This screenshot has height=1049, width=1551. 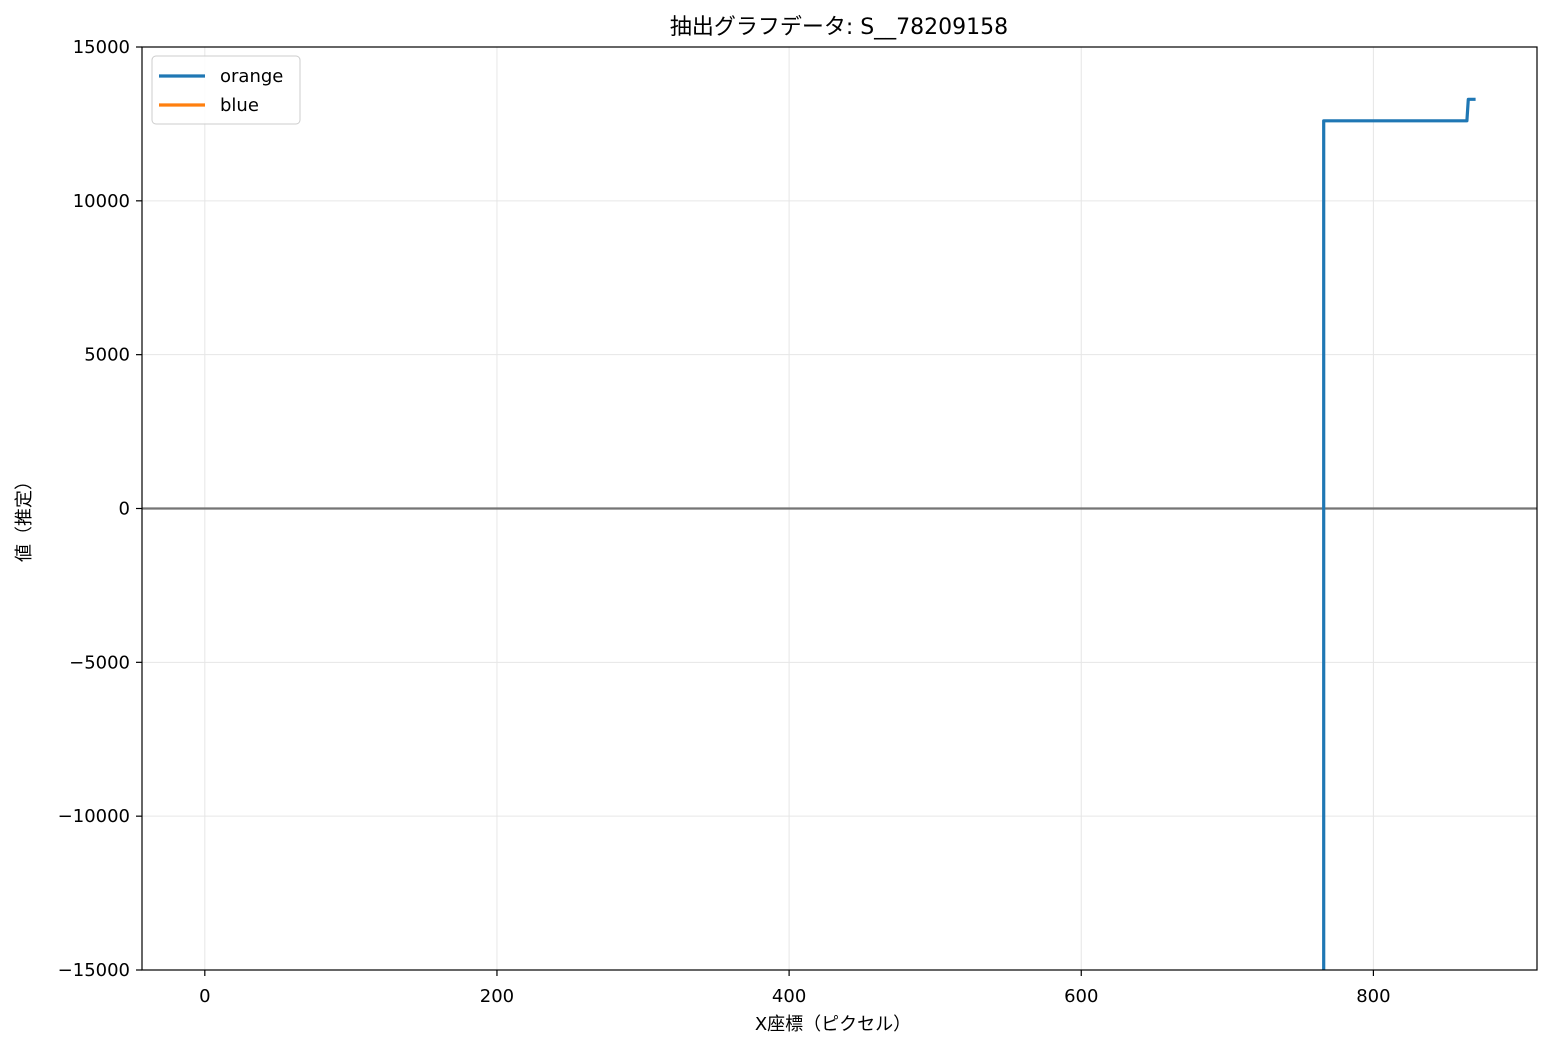 What do you see at coordinates (101, 47) in the screenshot?
I see `y-tick-label: 15000` at bounding box center [101, 47].